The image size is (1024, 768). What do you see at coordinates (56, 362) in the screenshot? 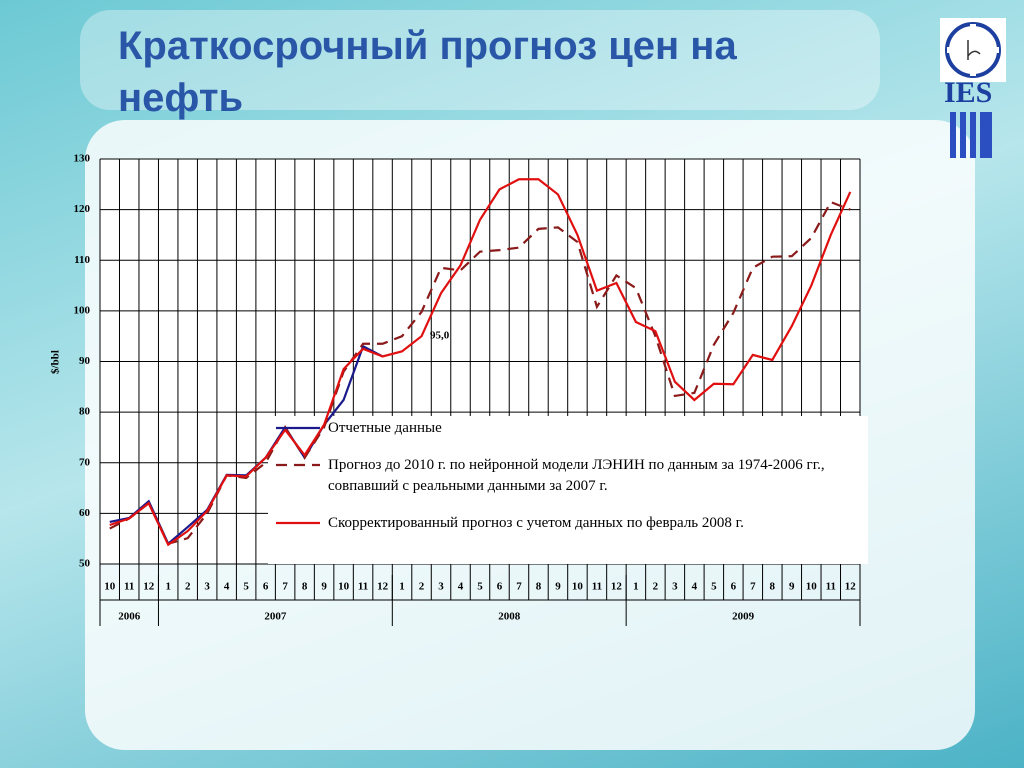
I see `y-axis-label: $/bbl` at bounding box center [56, 362].